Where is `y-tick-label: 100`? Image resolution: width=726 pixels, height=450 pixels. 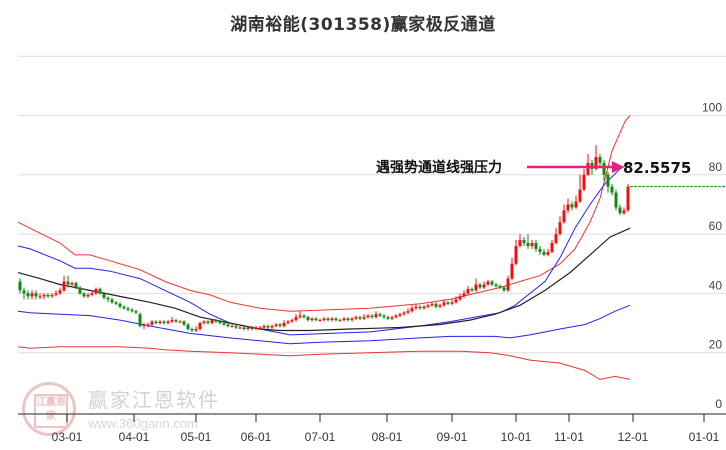 y-tick-label: 100 is located at coordinates (712, 108).